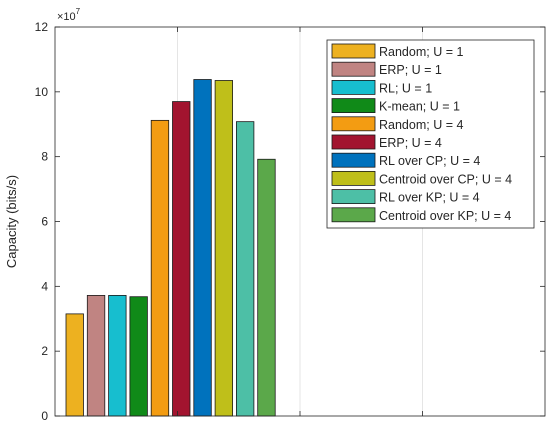 This screenshot has height=433, width=550. Describe the element at coordinates (421, 125) in the screenshot. I see `legend-label: Random; U = 4` at that location.